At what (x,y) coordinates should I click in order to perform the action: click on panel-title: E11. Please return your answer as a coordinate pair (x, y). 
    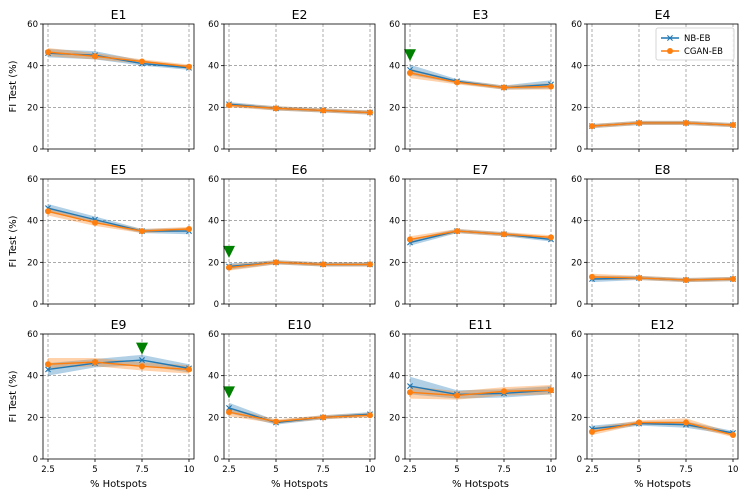
    Looking at the image, I should click on (481, 324).